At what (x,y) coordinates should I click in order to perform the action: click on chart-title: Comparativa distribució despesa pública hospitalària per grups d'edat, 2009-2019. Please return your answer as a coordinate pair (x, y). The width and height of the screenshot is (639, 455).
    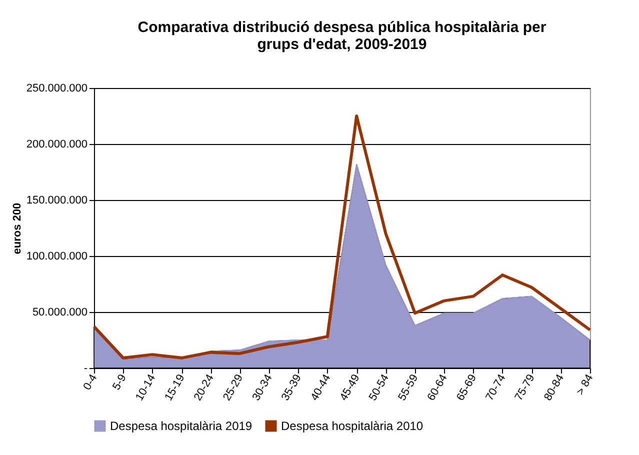
    Looking at the image, I should click on (342, 36).